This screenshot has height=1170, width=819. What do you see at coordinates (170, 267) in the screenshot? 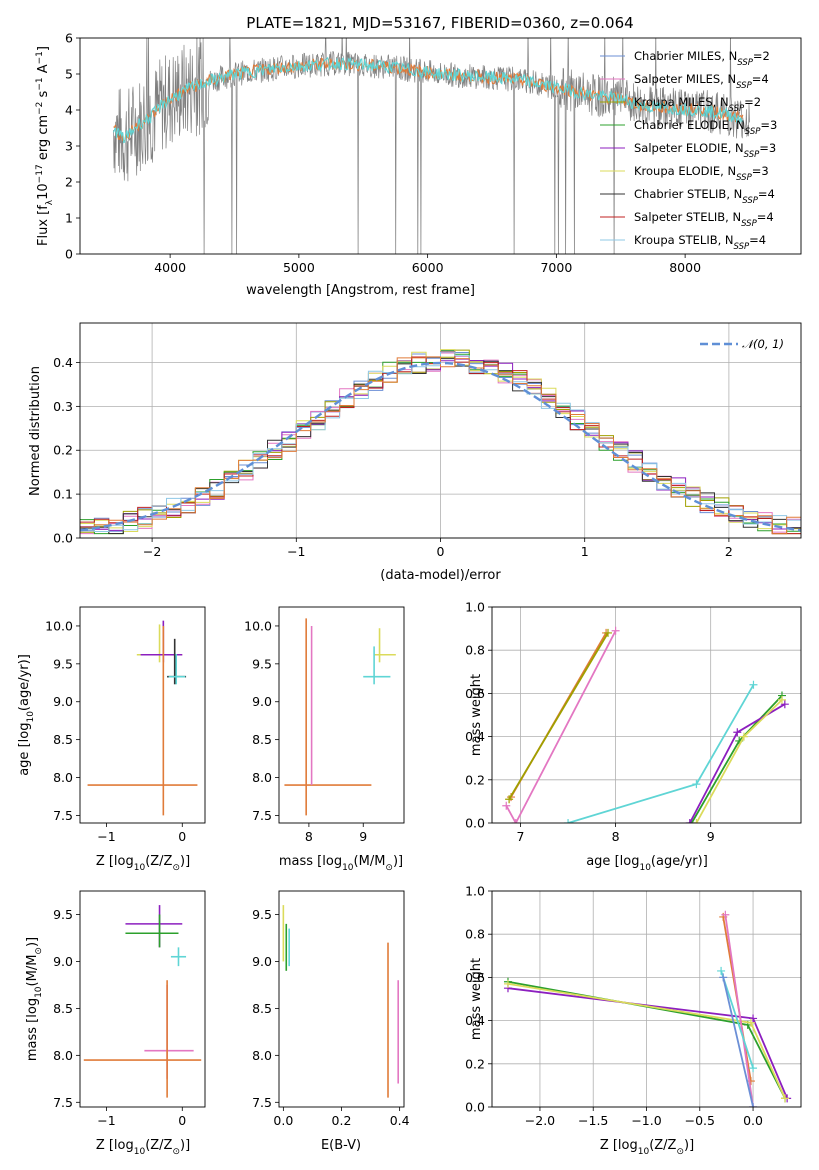
I see `x-tick-label: 4000` at bounding box center [170, 267].